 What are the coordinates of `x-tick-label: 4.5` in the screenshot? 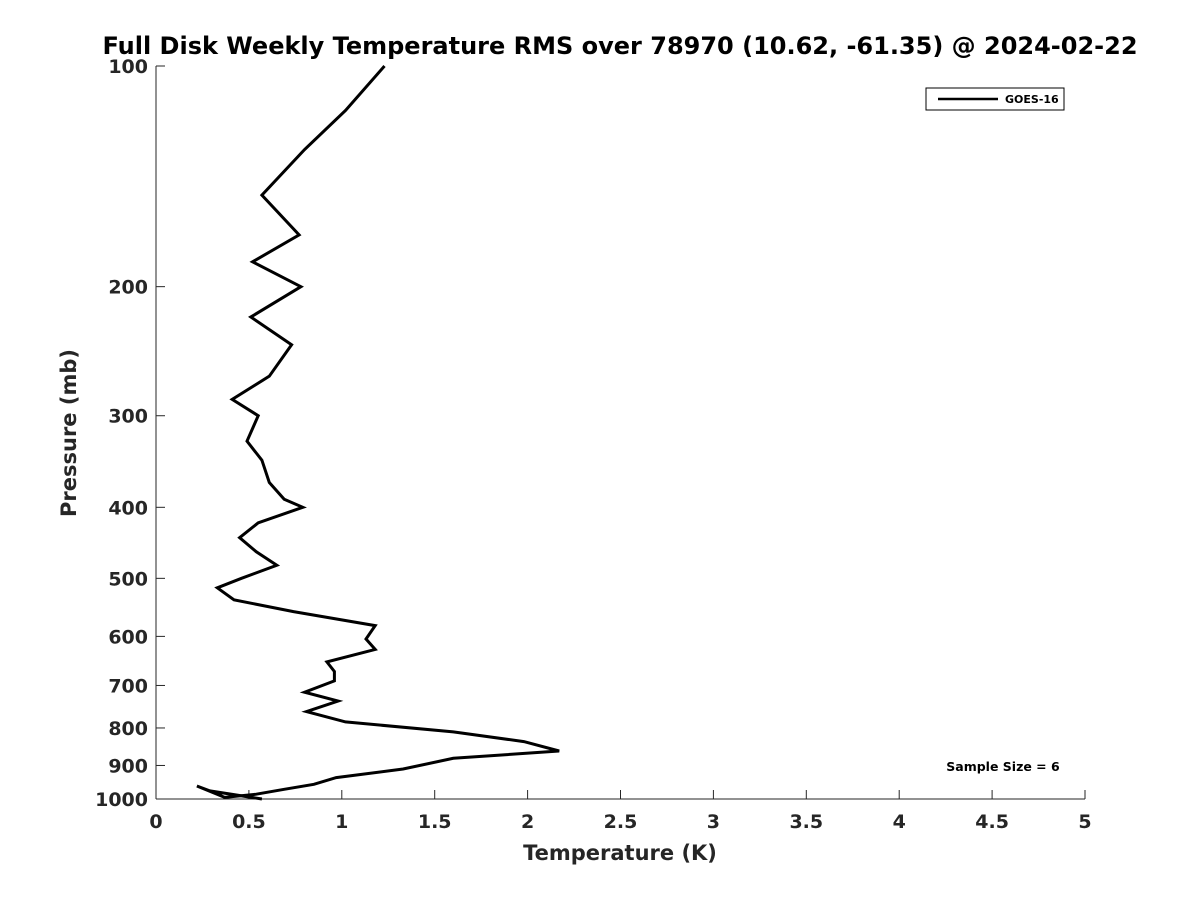 It's located at (992, 822).